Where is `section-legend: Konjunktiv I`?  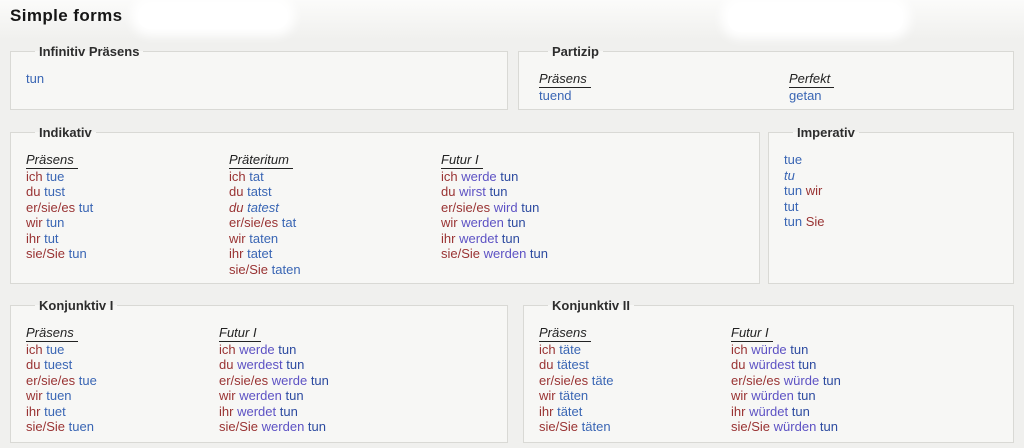 section-legend: Konjunktiv I is located at coordinates (76, 305).